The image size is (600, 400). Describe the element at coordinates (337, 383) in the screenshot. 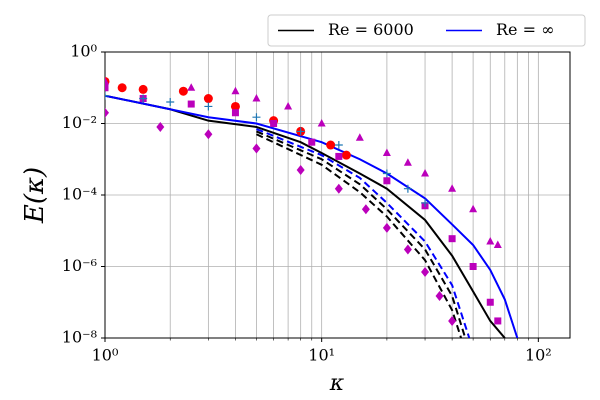

I see `x-axis-label: κ` at that location.